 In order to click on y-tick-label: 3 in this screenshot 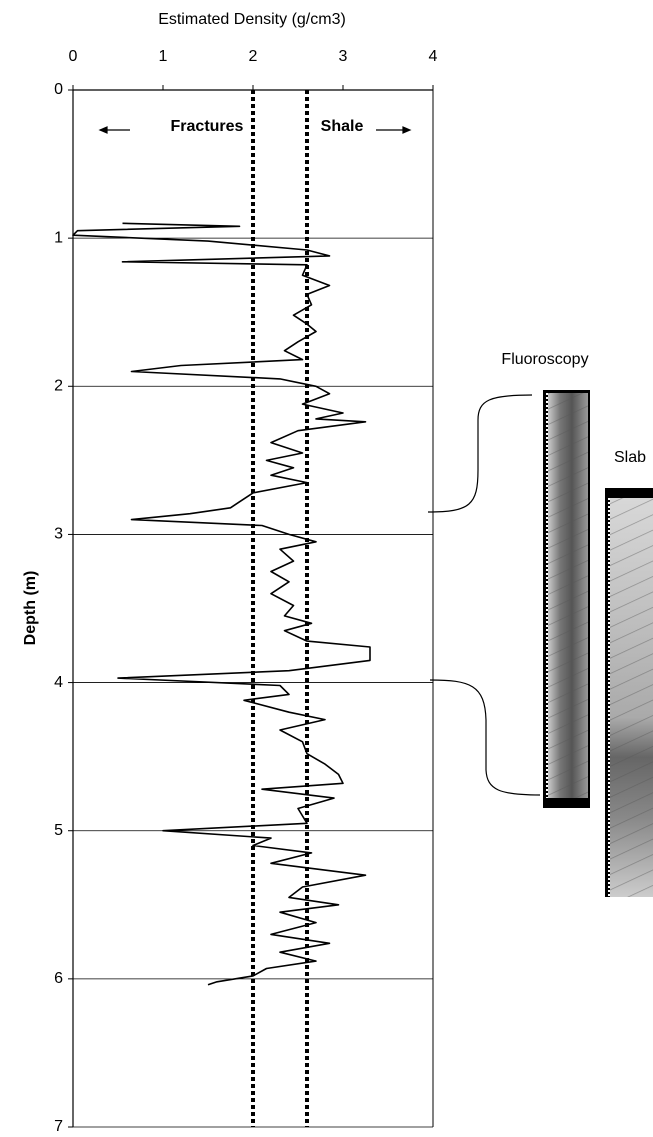, I will do `click(58, 534)`.